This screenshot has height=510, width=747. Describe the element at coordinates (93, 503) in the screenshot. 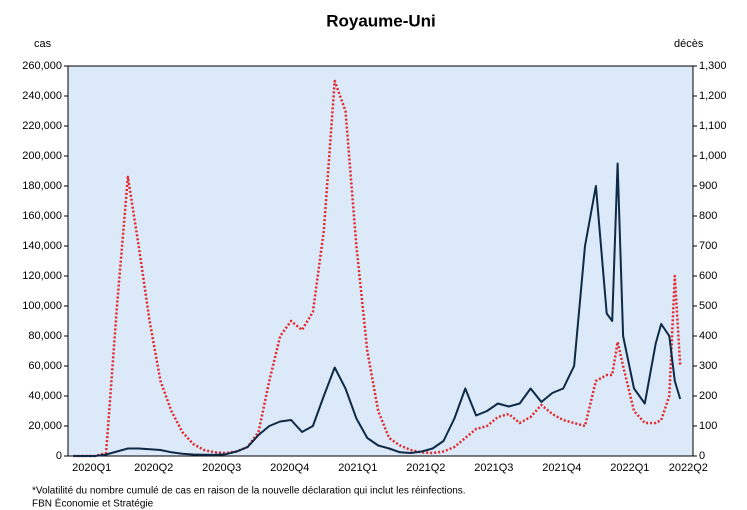

I see `source: FBN Économie et Stratégie` at that location.